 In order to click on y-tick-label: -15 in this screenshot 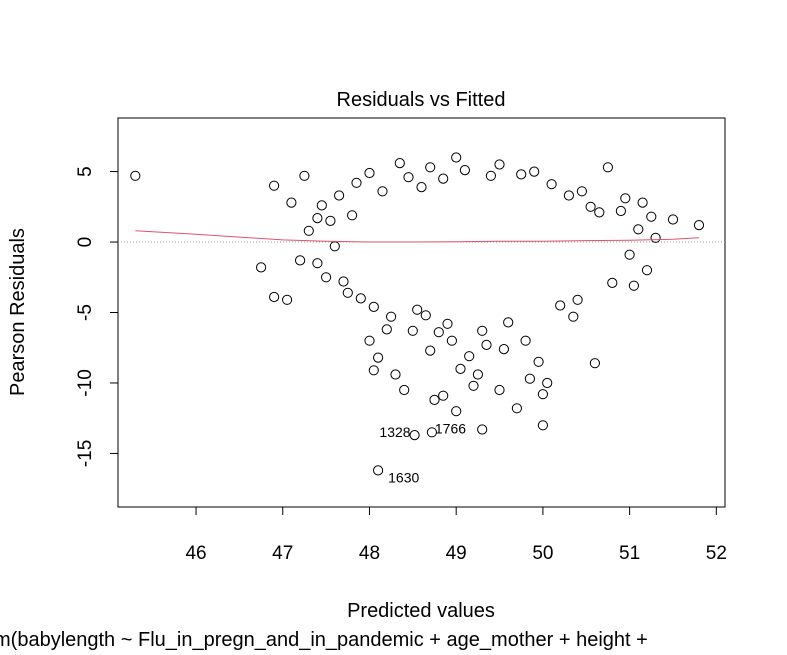, I will do `click(85, 453)`.